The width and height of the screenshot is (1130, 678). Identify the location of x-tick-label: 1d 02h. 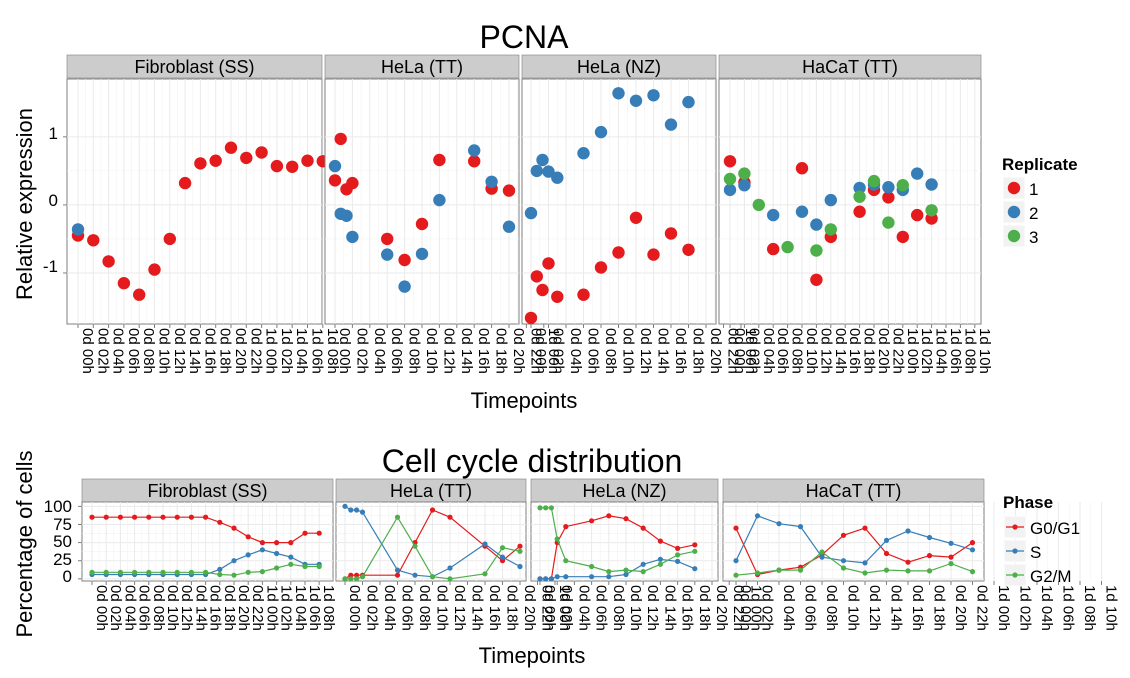
(926, 351).